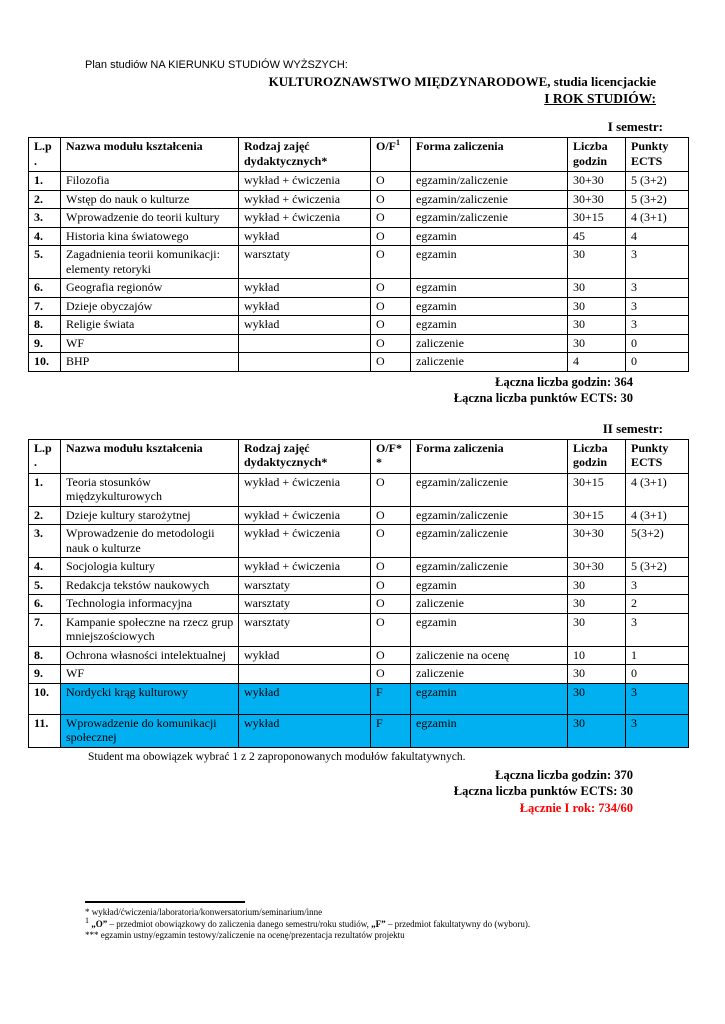 Image resolution: width=725 pixels, height=1024 pixels. What do you see at coordinates (635, 126) in the screenshot?
I see `semester1-label: I semestr:` at bounding box center [635, 126].